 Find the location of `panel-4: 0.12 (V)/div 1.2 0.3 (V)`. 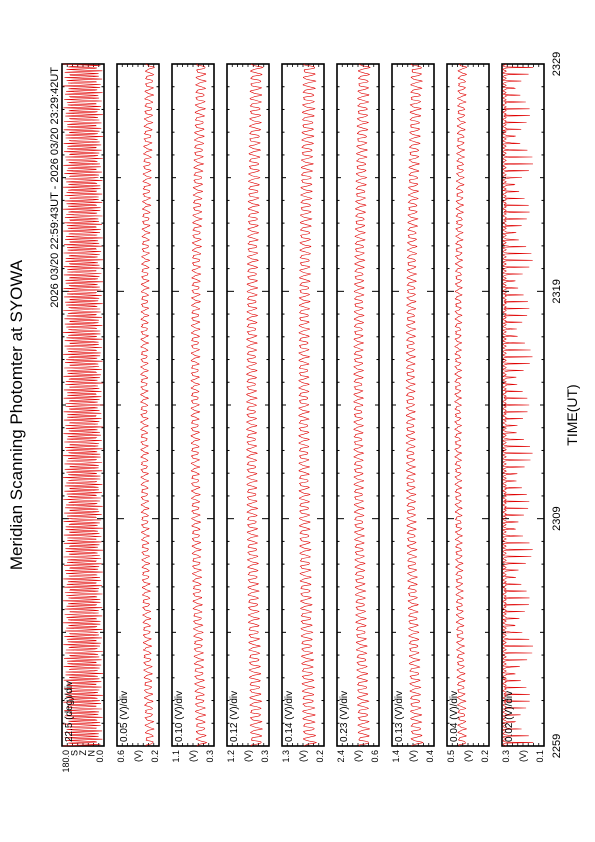

panel-4: 0.12 (V)/div 1.2 0.3 (V) is located at coordinates (248, 413).